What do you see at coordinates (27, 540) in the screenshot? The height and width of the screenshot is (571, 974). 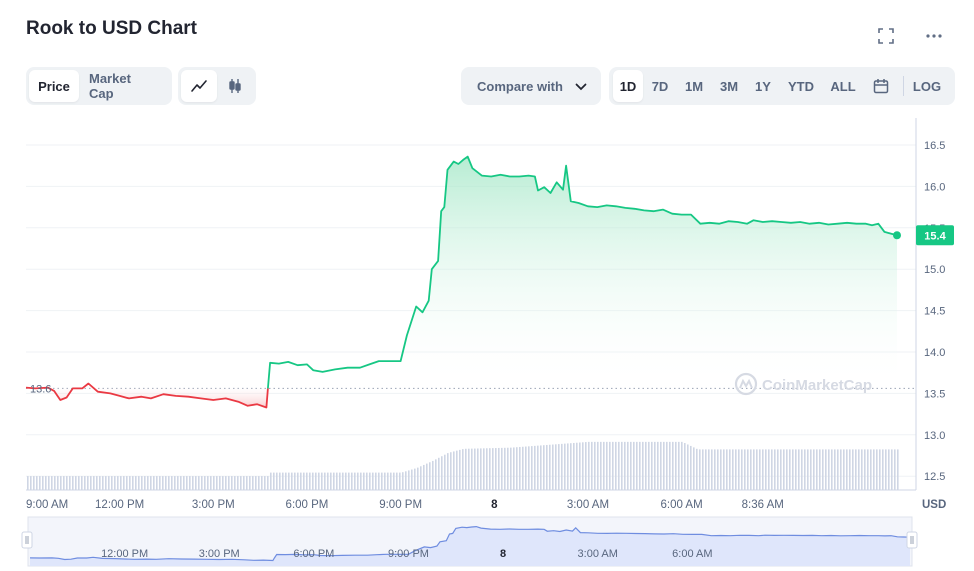 I see `navigator-handle-left` at bounding box center [27, 540].